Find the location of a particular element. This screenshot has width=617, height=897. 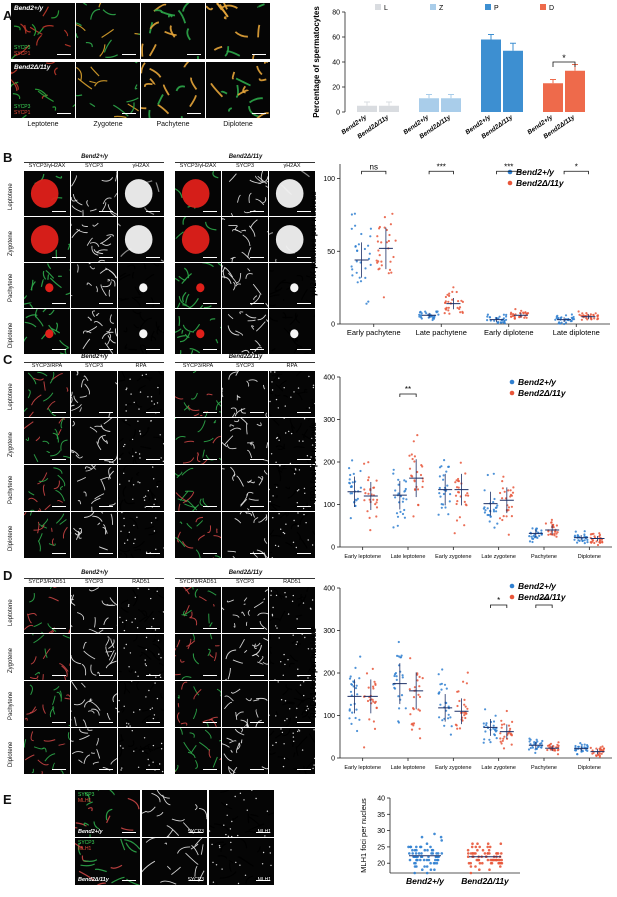

significance-bracket is located at coordinates (564, 64).